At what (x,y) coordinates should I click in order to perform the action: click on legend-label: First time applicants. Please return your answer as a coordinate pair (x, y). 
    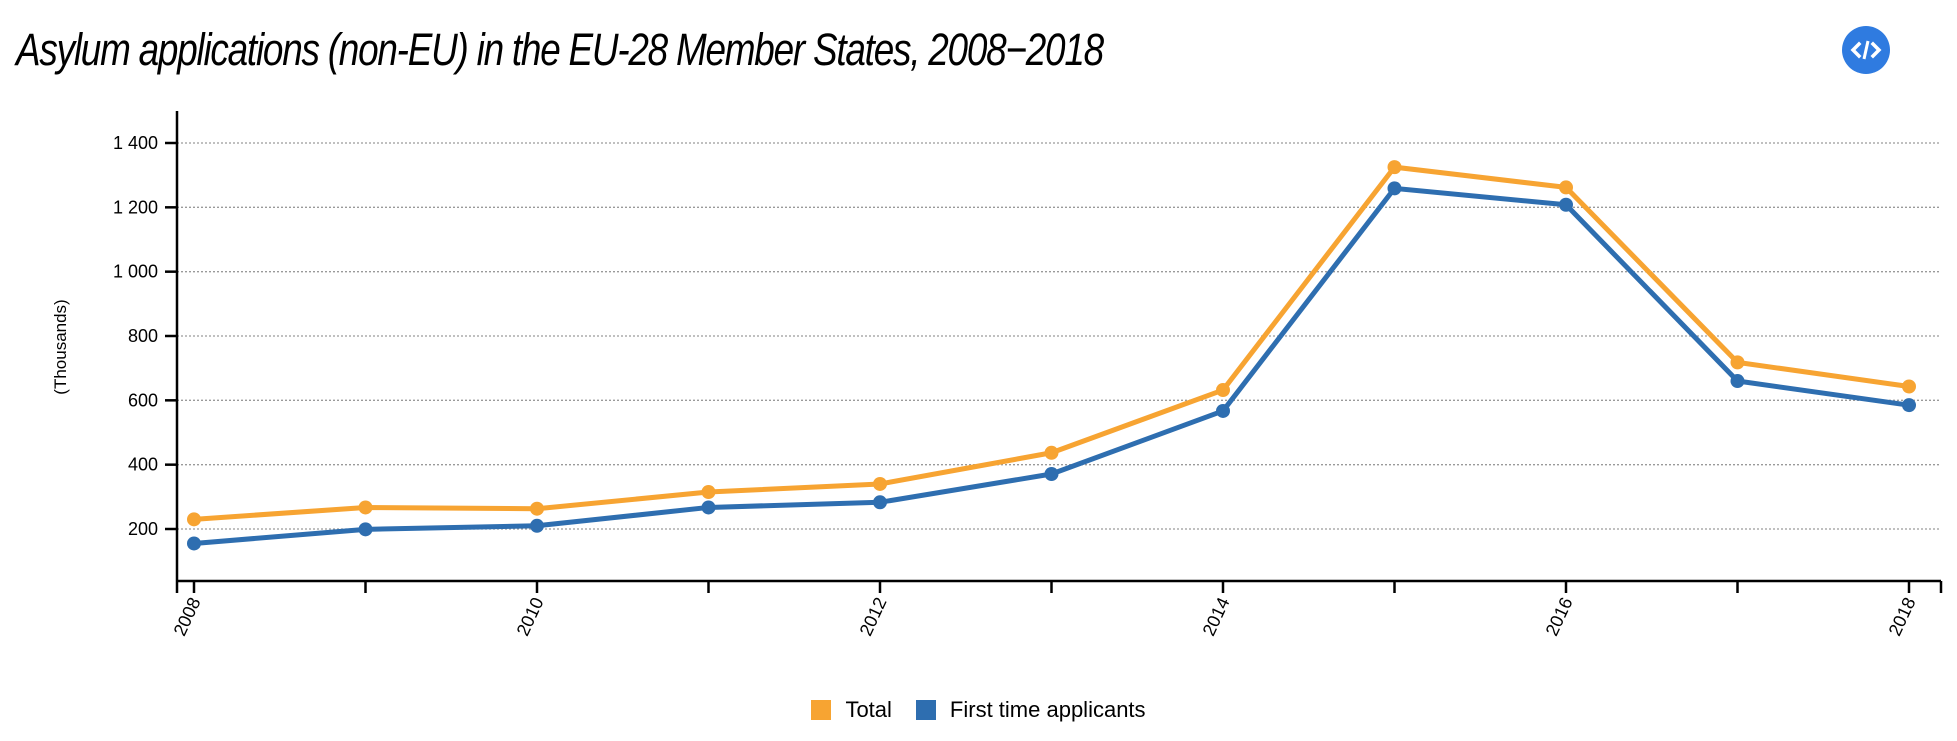
    Looking at the image, I should click on (1047, 709).